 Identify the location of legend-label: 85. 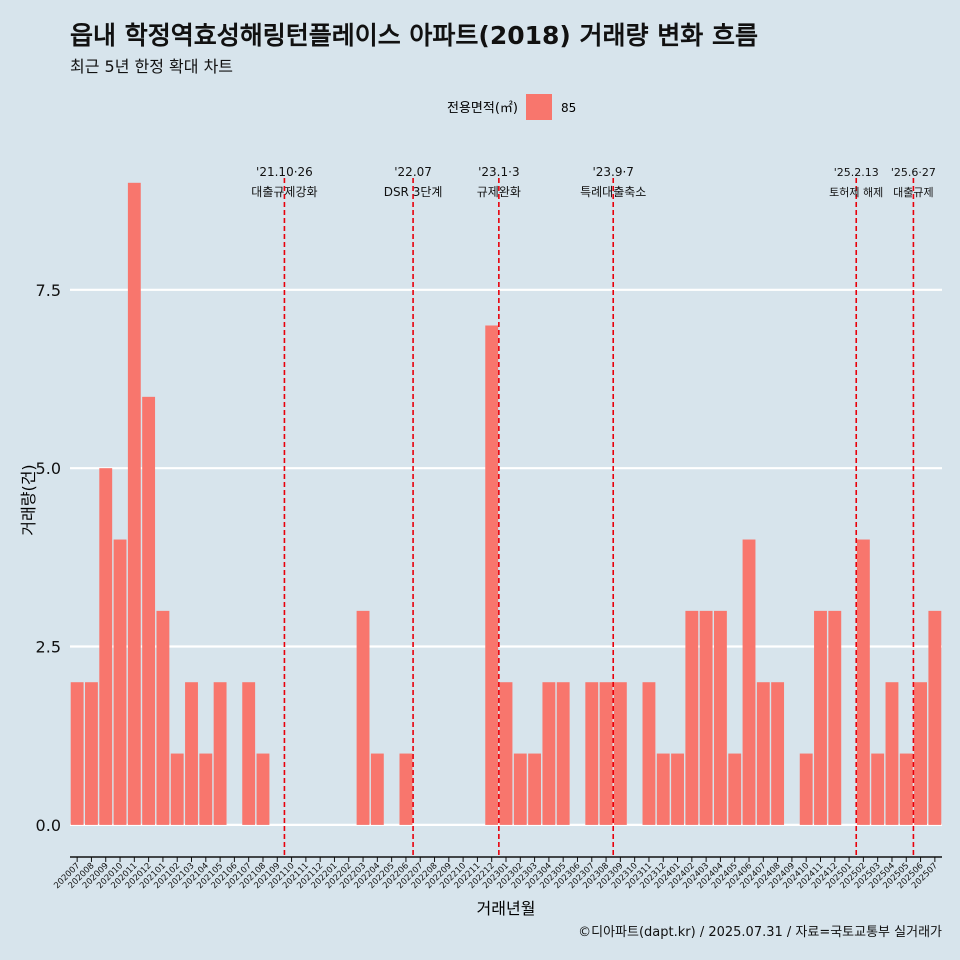
(568, 108).